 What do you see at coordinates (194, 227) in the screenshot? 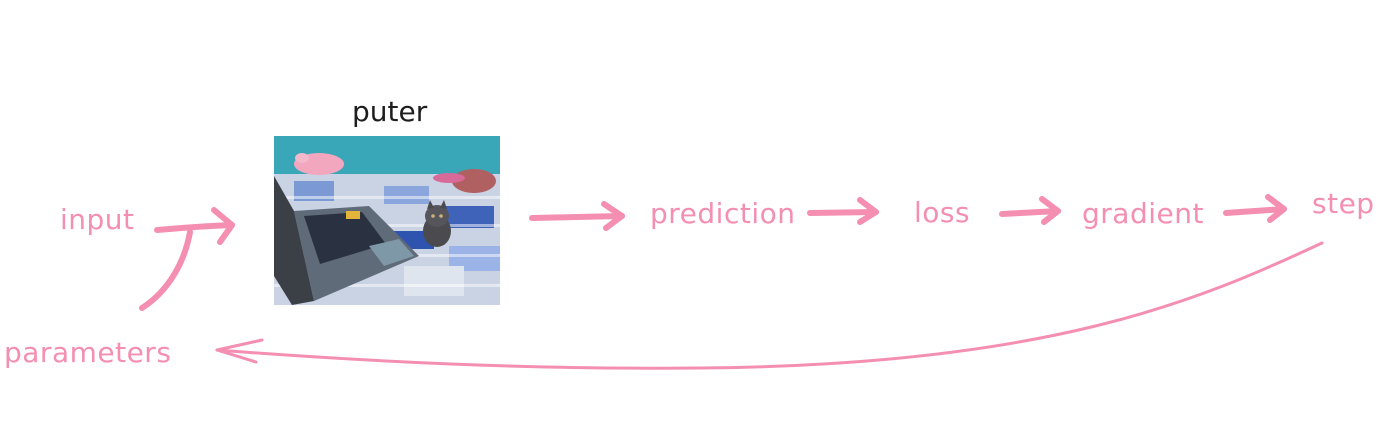
I see `arrow-input-to-computer` at bounding box center [194, 227].